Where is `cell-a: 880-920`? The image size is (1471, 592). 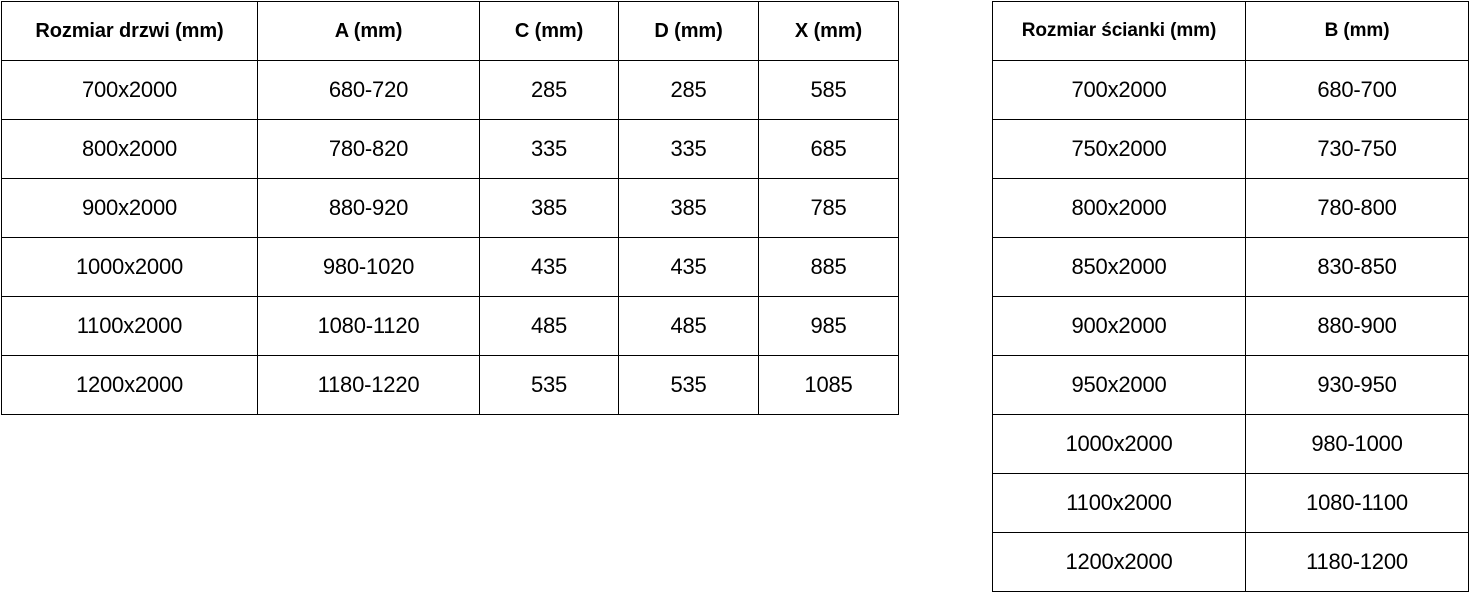 cell-a: 880-920 is located at coordinates (368, 208).